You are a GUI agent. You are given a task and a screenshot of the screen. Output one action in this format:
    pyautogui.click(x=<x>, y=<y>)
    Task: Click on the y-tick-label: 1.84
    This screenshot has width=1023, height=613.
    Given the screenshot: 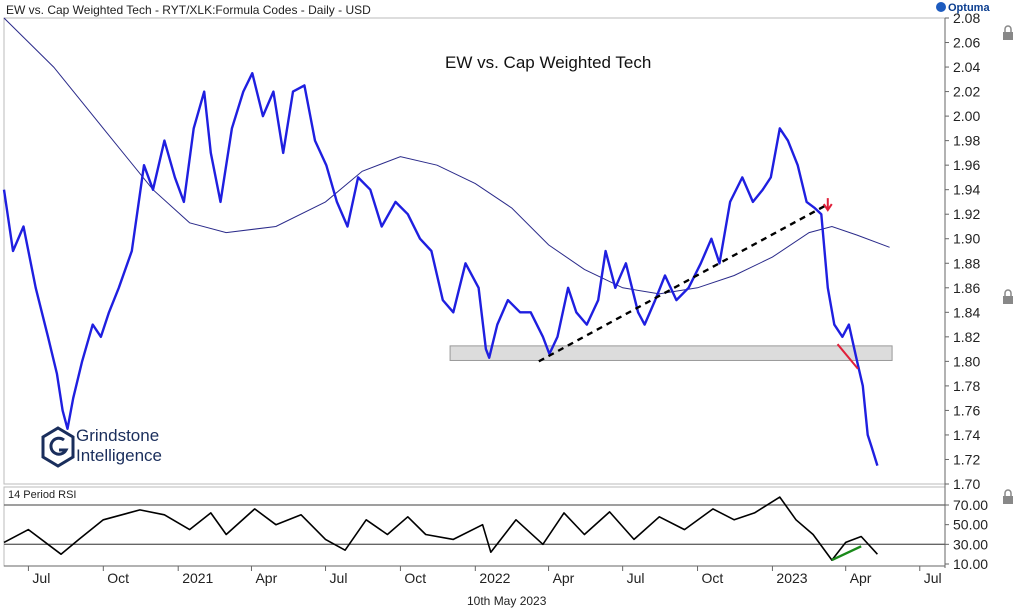 What is the action you would take?
    pyautogui.click(x=966, y=312)
    